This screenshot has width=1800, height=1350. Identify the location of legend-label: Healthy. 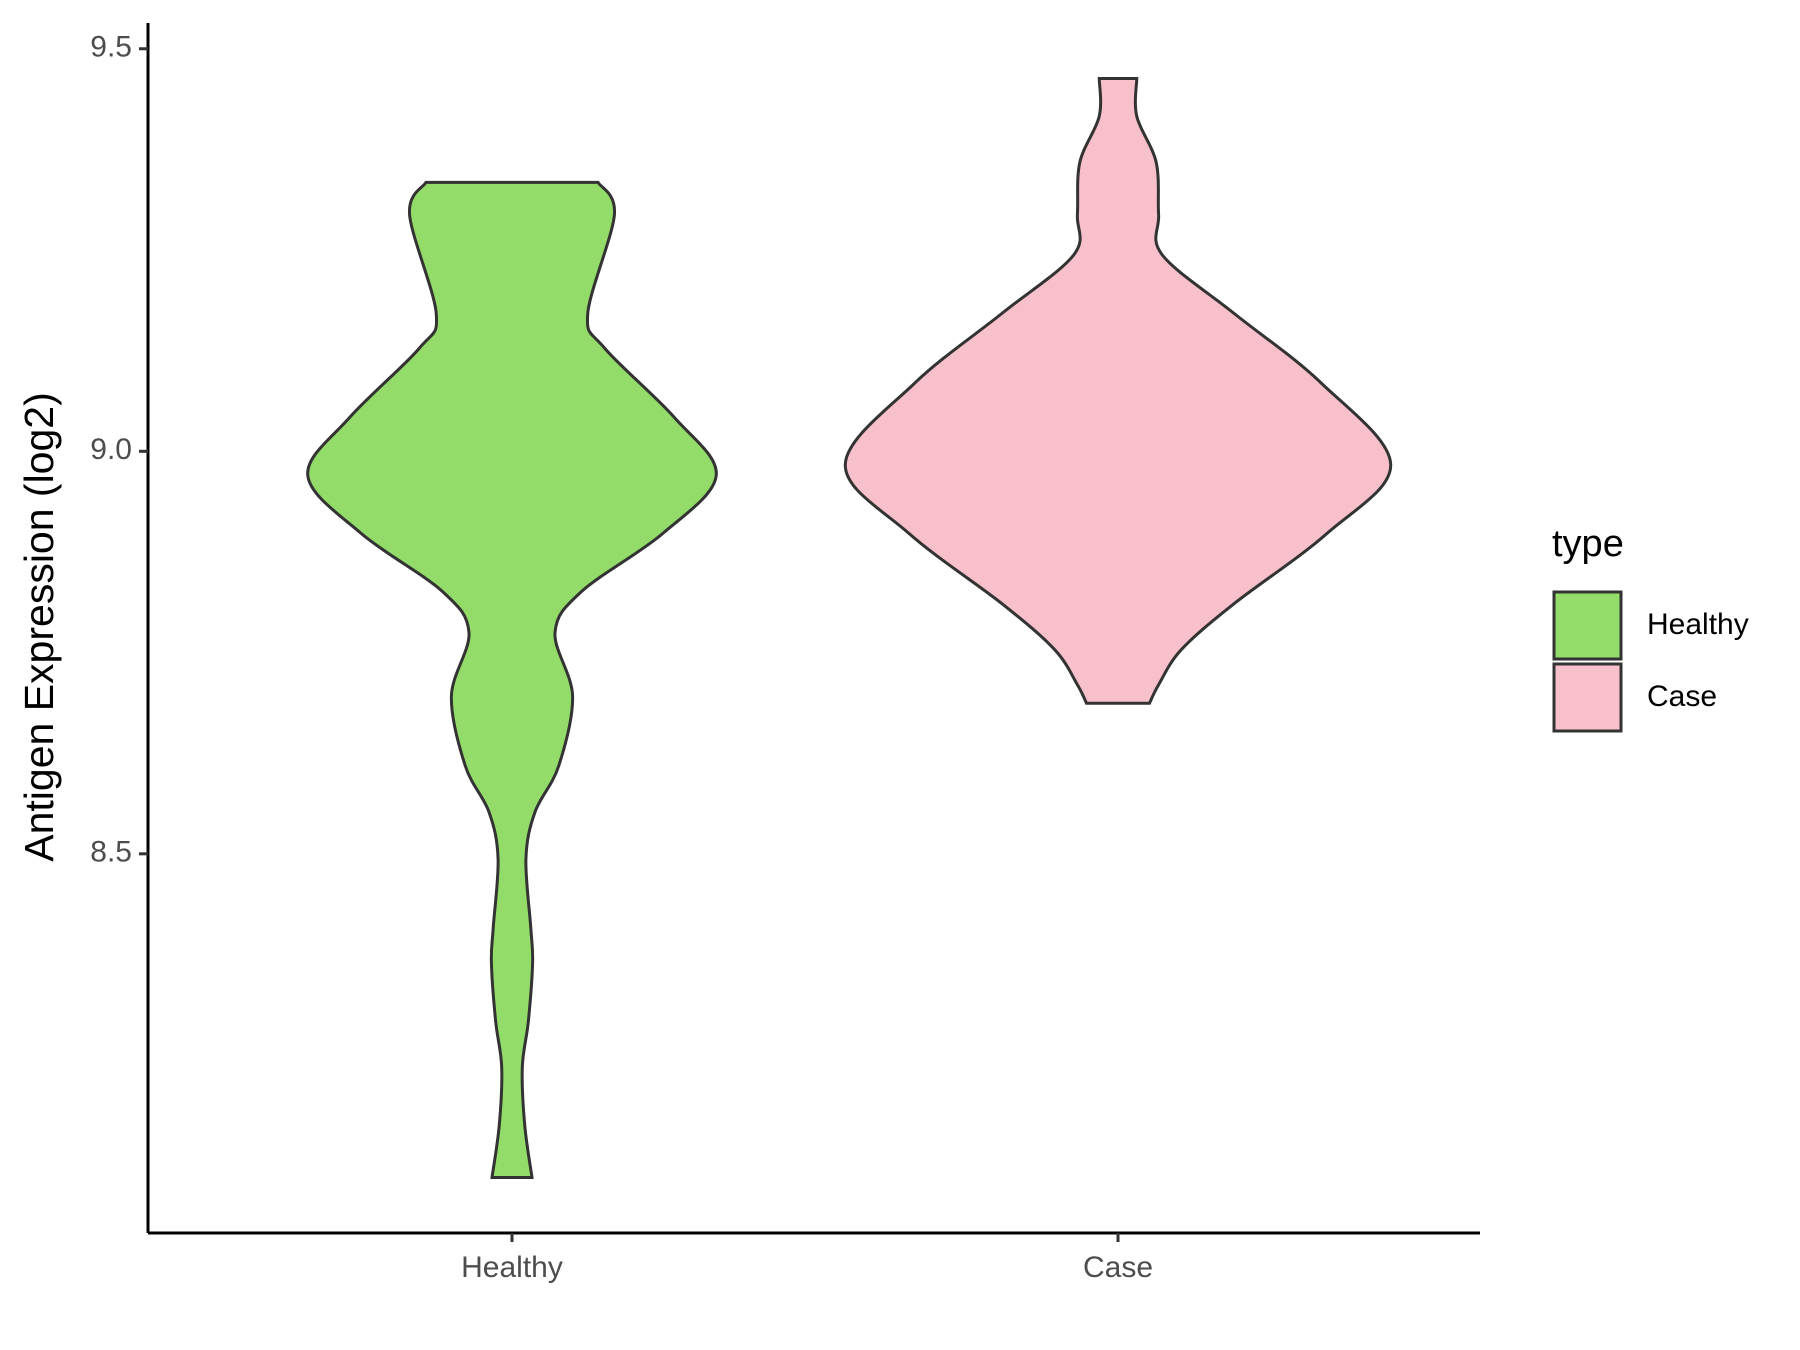
(1698, 624).